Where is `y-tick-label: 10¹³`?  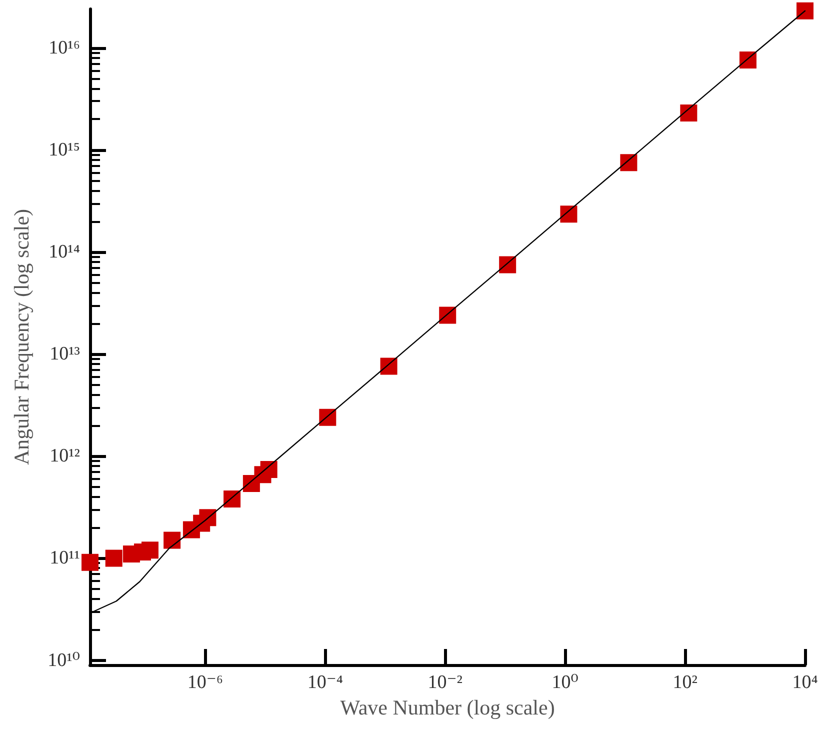 y-tick-label: 10¹³ is located at coordinates (65, 354).